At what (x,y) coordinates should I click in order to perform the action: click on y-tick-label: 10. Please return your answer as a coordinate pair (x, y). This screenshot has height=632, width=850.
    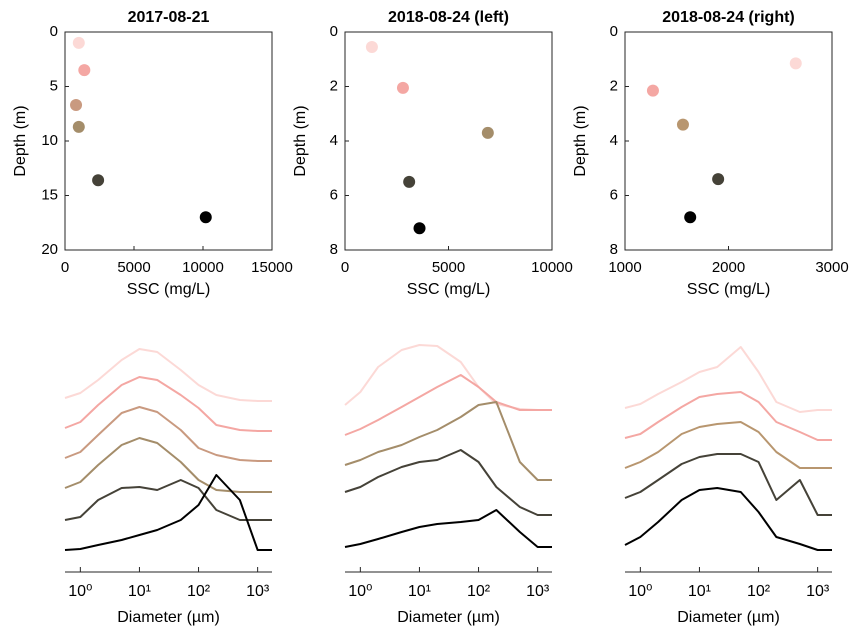
    Looking at the image, I should click on (49, 140).